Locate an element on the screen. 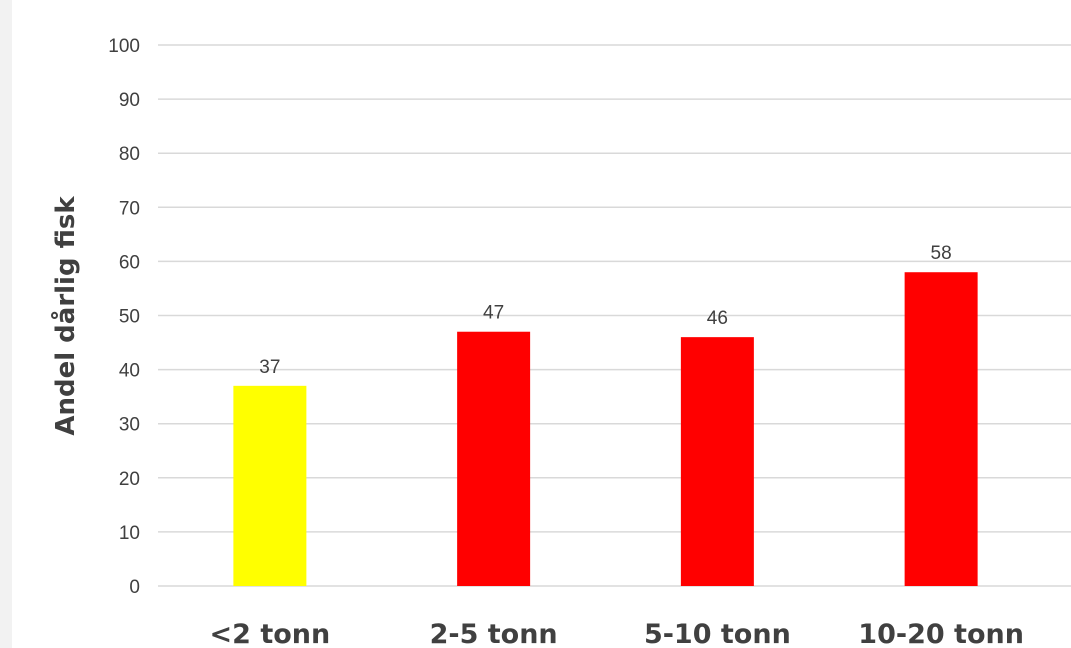 The width and height of the screenshot is (1071, 648). data-label: 47 is located at coordinates (493, 313).